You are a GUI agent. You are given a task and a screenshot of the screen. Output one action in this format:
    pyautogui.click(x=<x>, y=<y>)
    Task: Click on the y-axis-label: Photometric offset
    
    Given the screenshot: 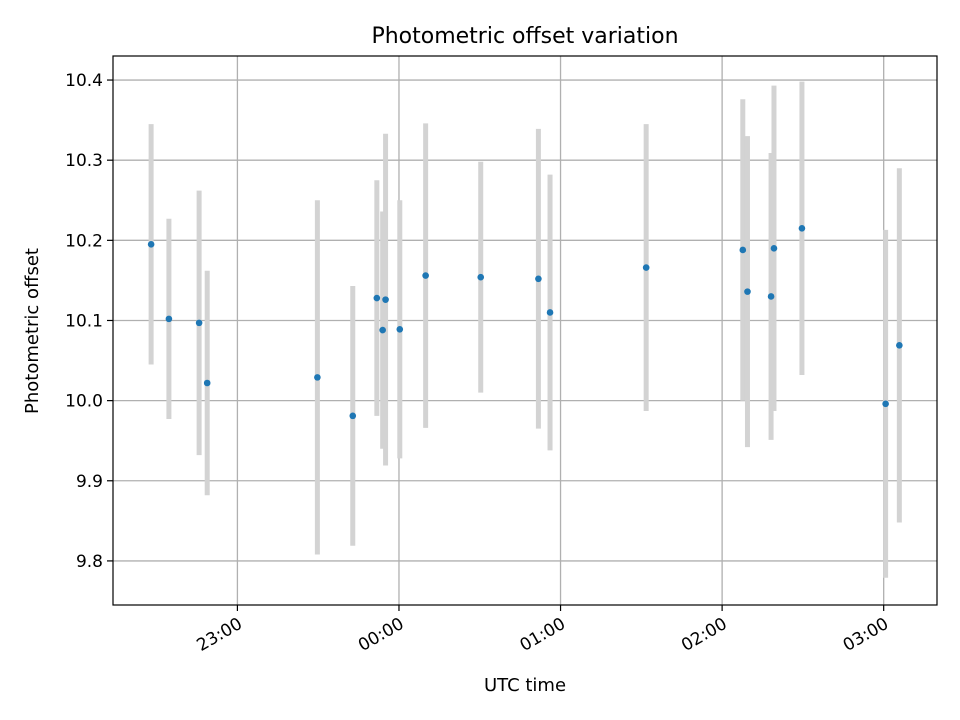 What is the action you would take?
    pyautogui.click(x=32, y=331)
    